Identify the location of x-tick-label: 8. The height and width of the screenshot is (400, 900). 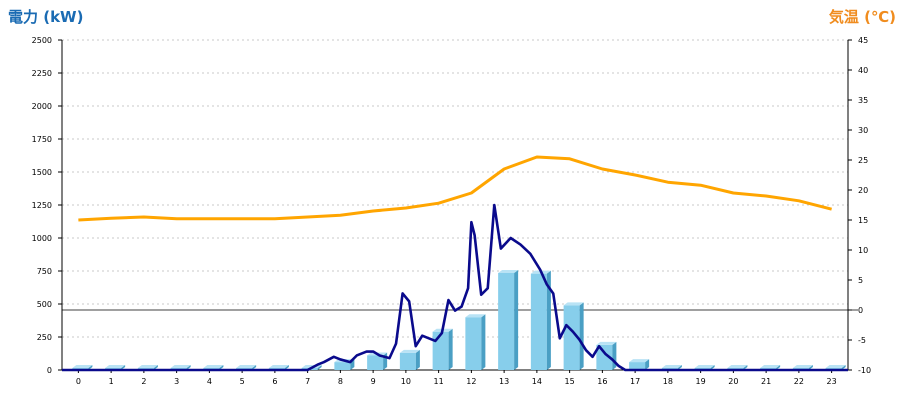
(340, 381).